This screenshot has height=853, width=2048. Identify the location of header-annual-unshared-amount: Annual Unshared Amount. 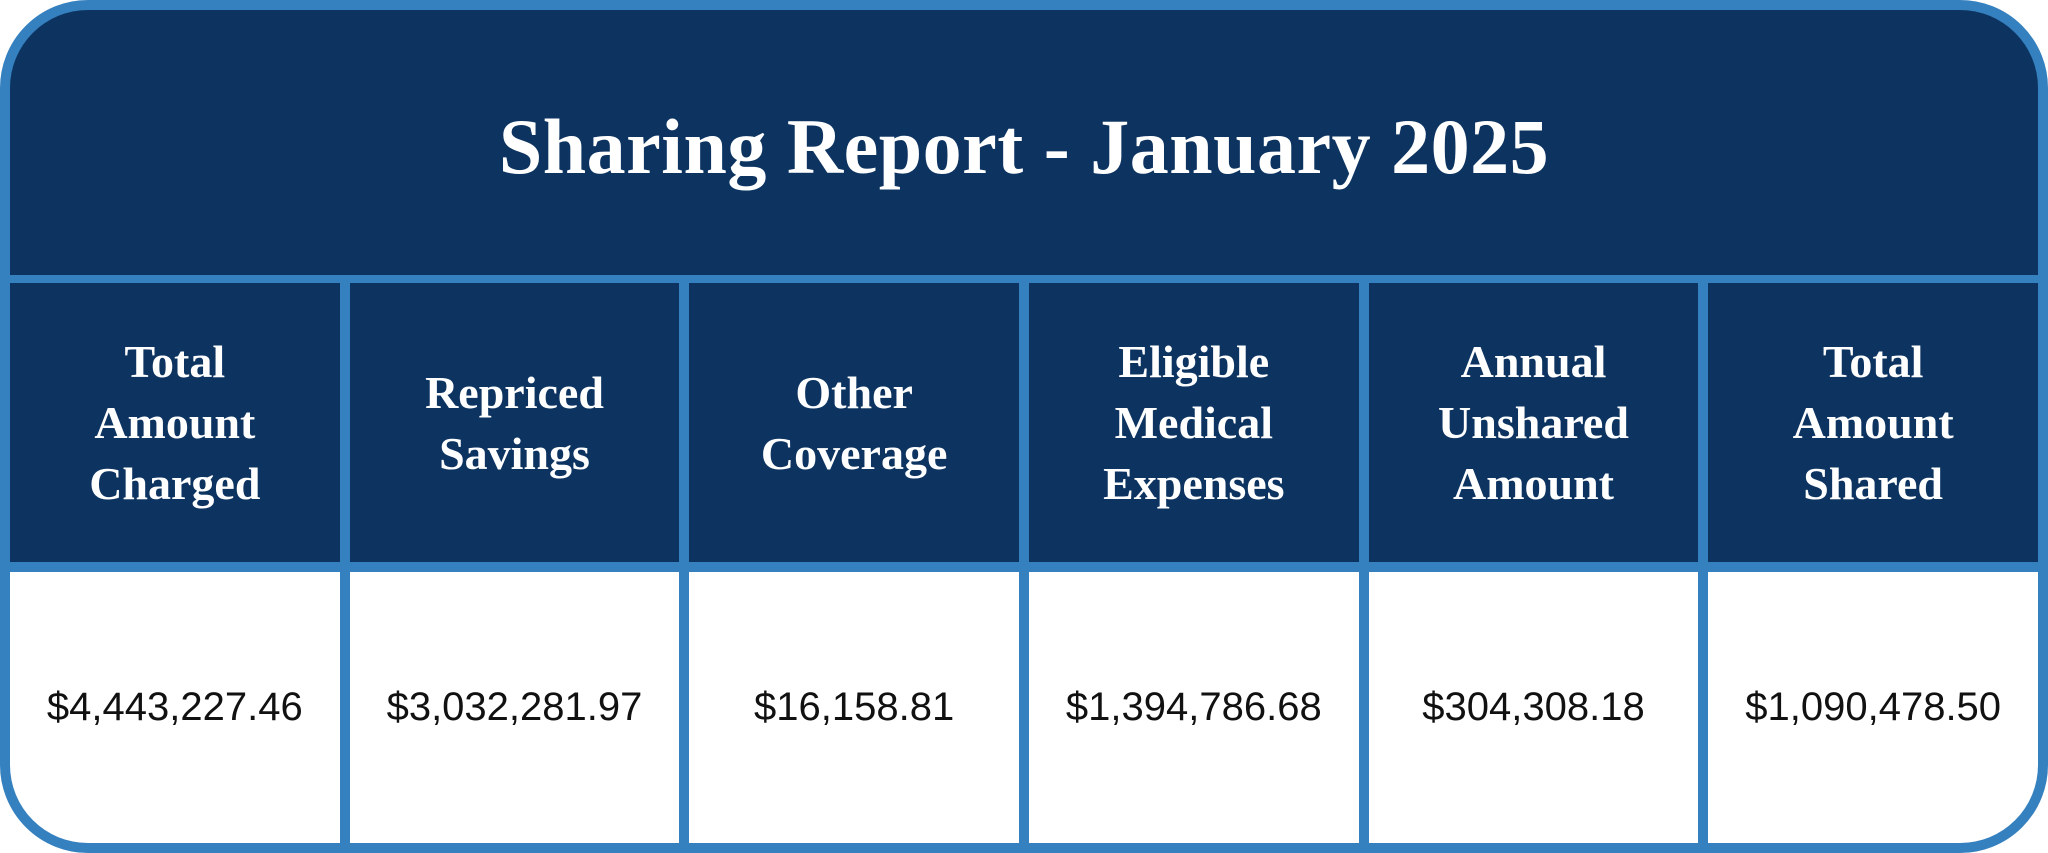
(1533, 422).